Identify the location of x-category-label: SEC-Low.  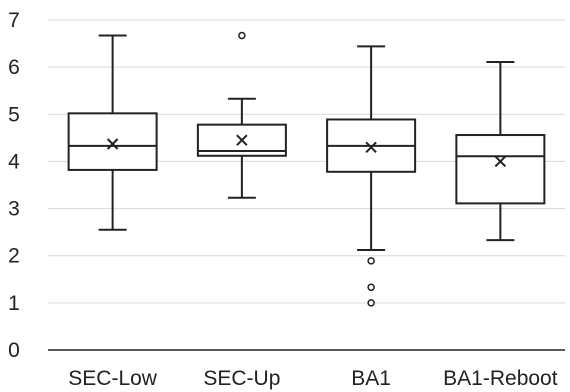
(113, 378).